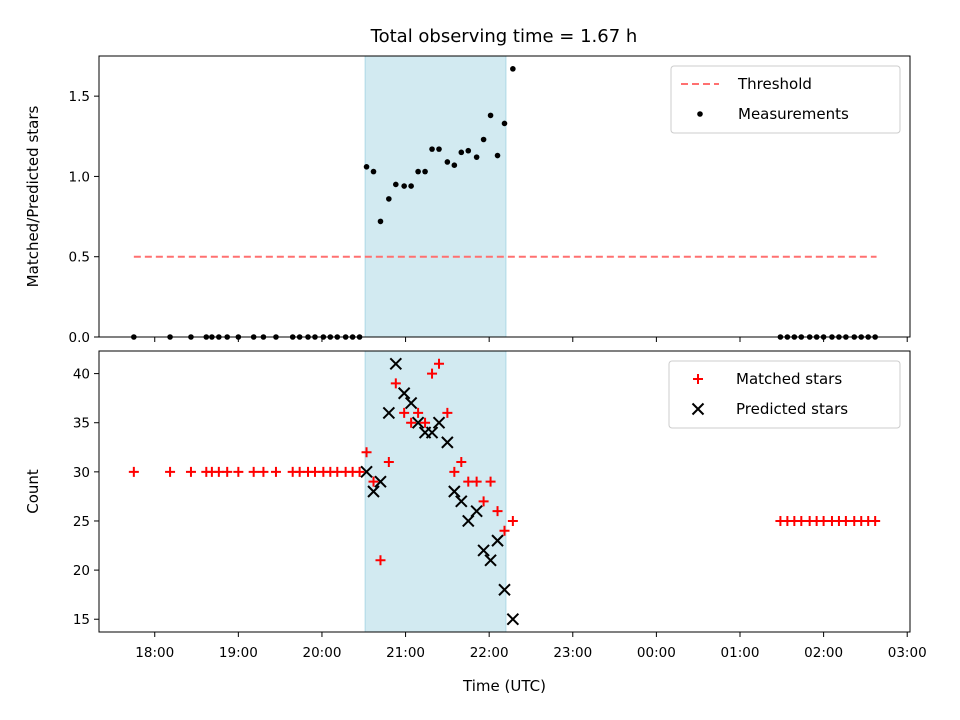  What do you see at coordinates (154, 653) in the screenshot?
I see `x-tick-label: 18:00` at bounding box center [154, 653].